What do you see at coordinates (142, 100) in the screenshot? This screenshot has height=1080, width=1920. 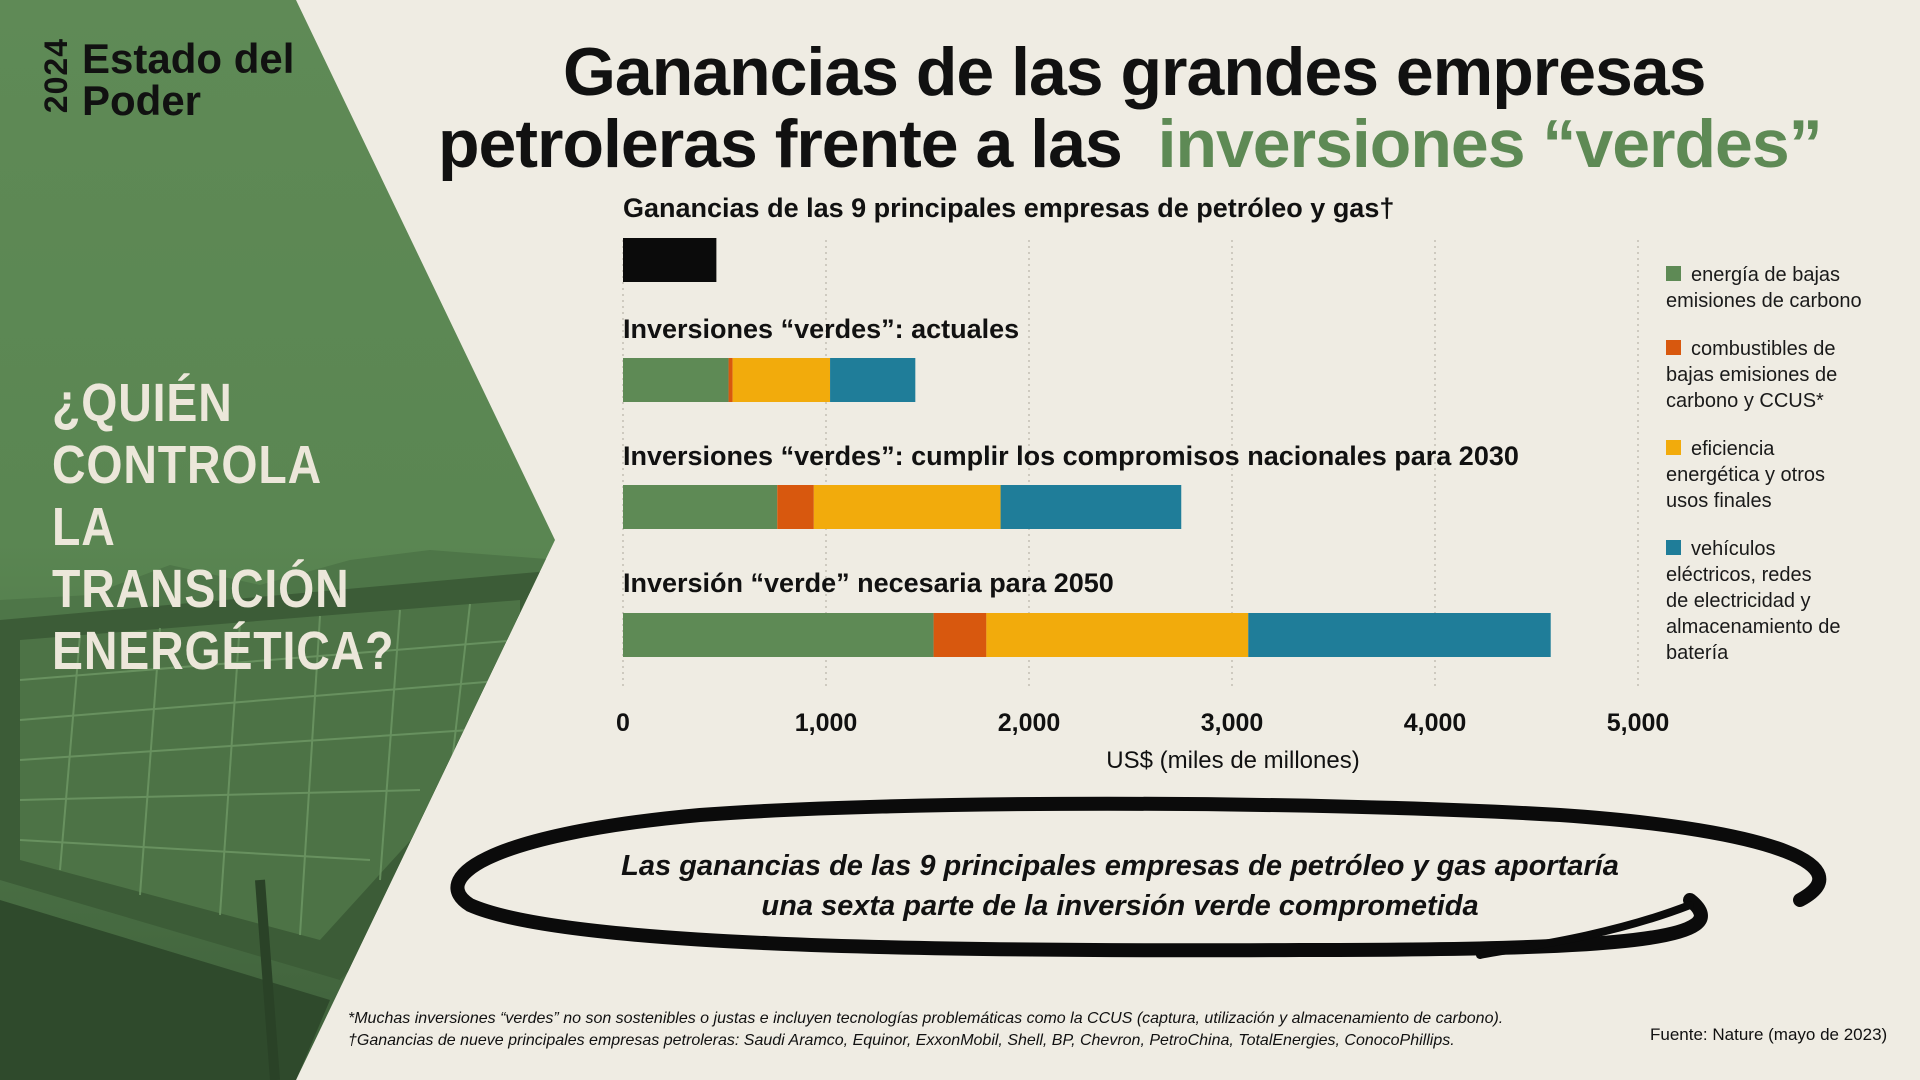 I see `brand-name-line2: Poder` at bounding box center [142, 100].